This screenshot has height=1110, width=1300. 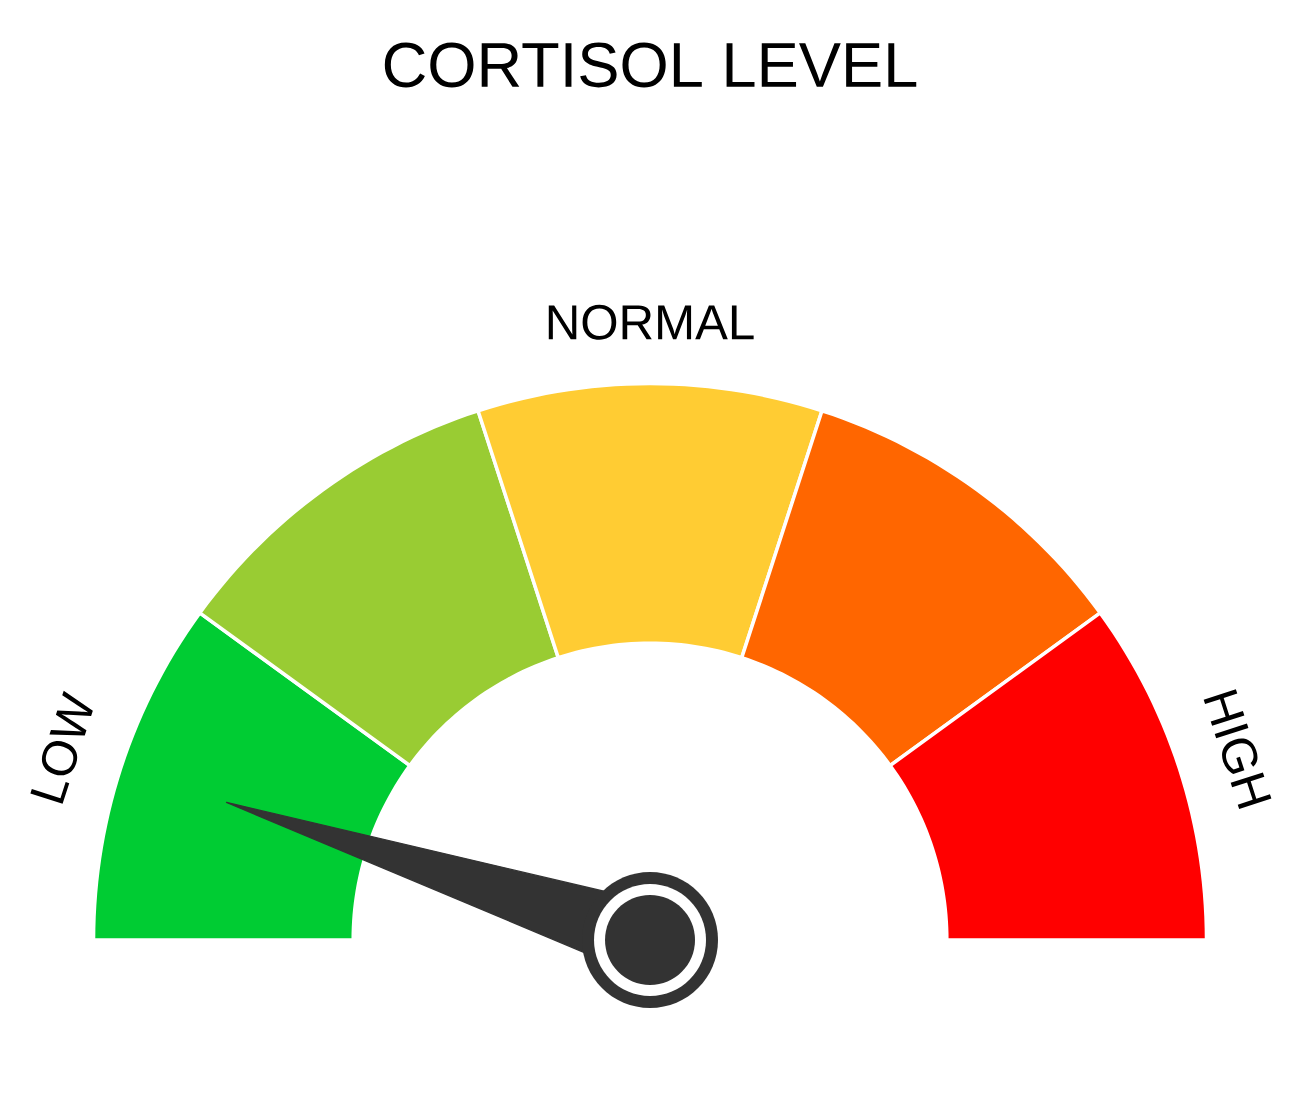 What do you see at coordinates (650, 65) in the screenshot?
I see `chart-title: CORTISOL LEVEL` at bounding box center [650, 65].